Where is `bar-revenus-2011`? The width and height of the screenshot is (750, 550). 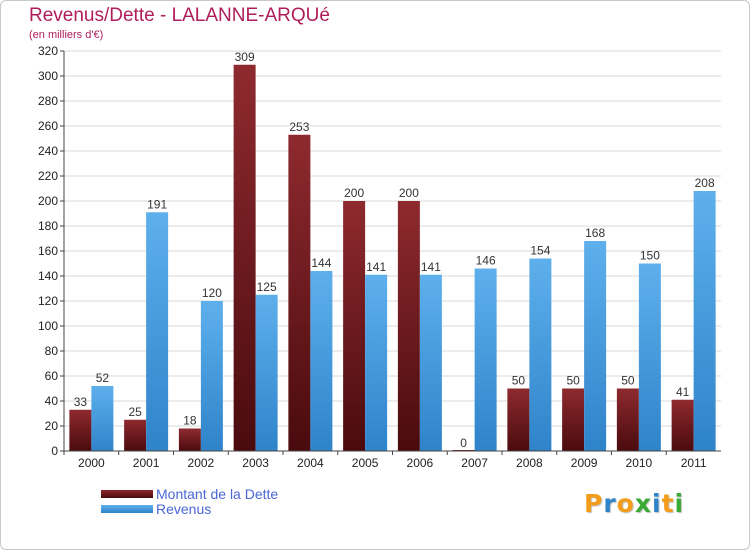
bar-revenus-2011 is located at coordinates (704, 321).